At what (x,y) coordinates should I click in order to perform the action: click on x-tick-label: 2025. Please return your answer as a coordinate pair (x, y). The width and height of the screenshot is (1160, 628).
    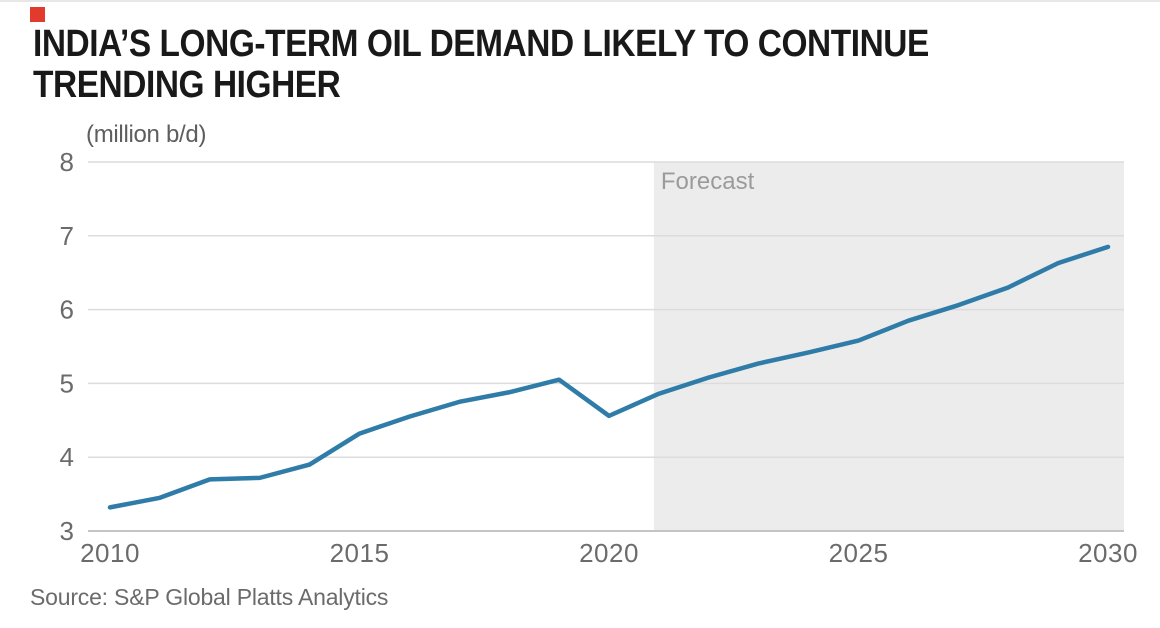
    Looking at the image, I should click on (859, 553).